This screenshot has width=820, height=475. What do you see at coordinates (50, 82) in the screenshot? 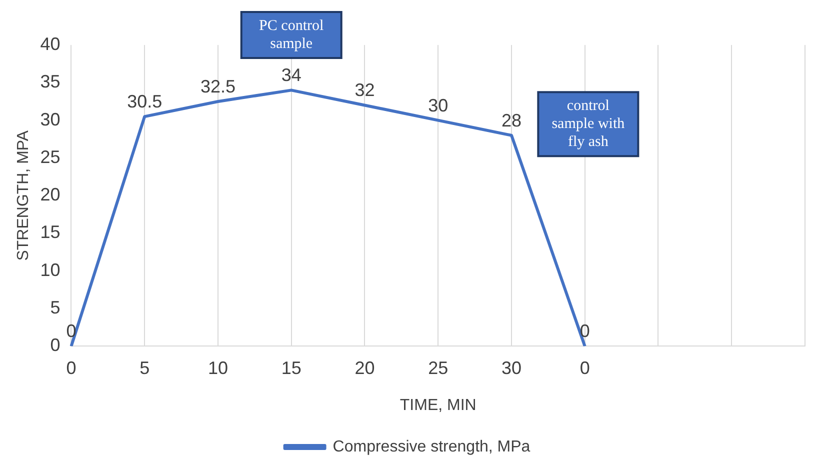
I see `y-tick-label: 35` at bounding box center [50, 82].